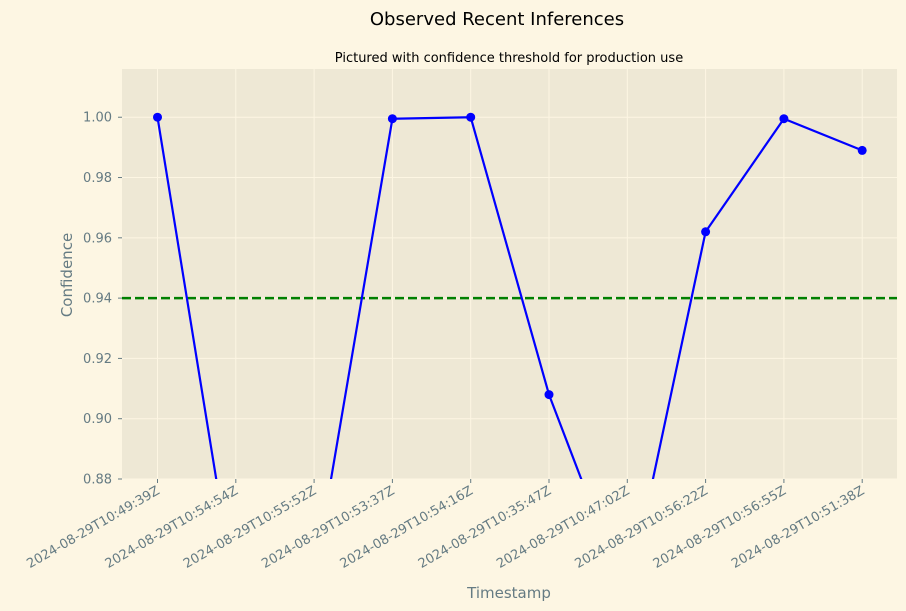 The height and width of the screenshot is (611, 906). I want to click on x-tick-label: 2024-08-29T10:53:37Z, so click(328, 527).